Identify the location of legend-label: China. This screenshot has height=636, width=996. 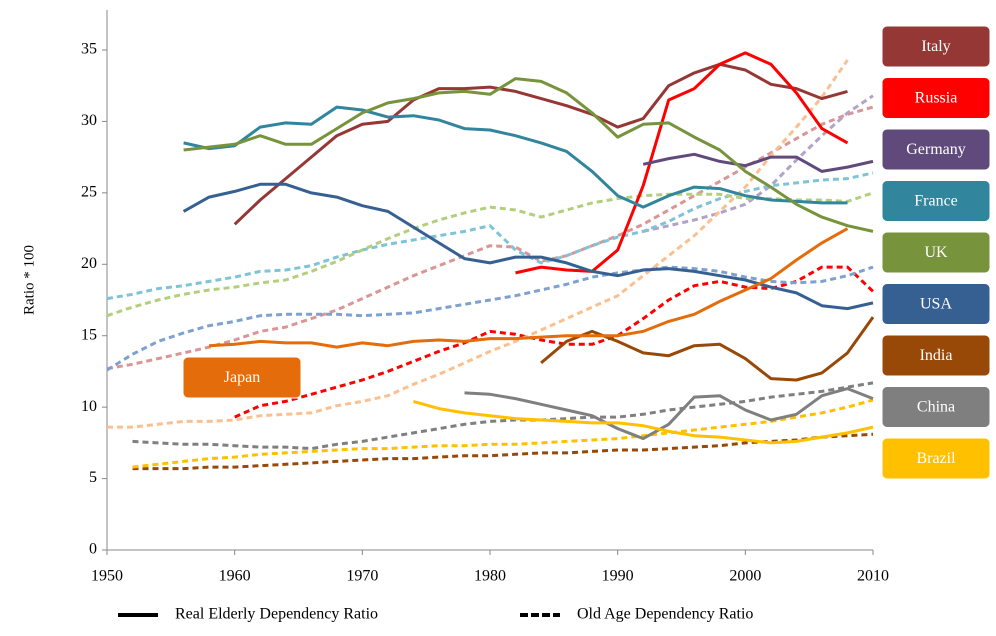
(936, 407).